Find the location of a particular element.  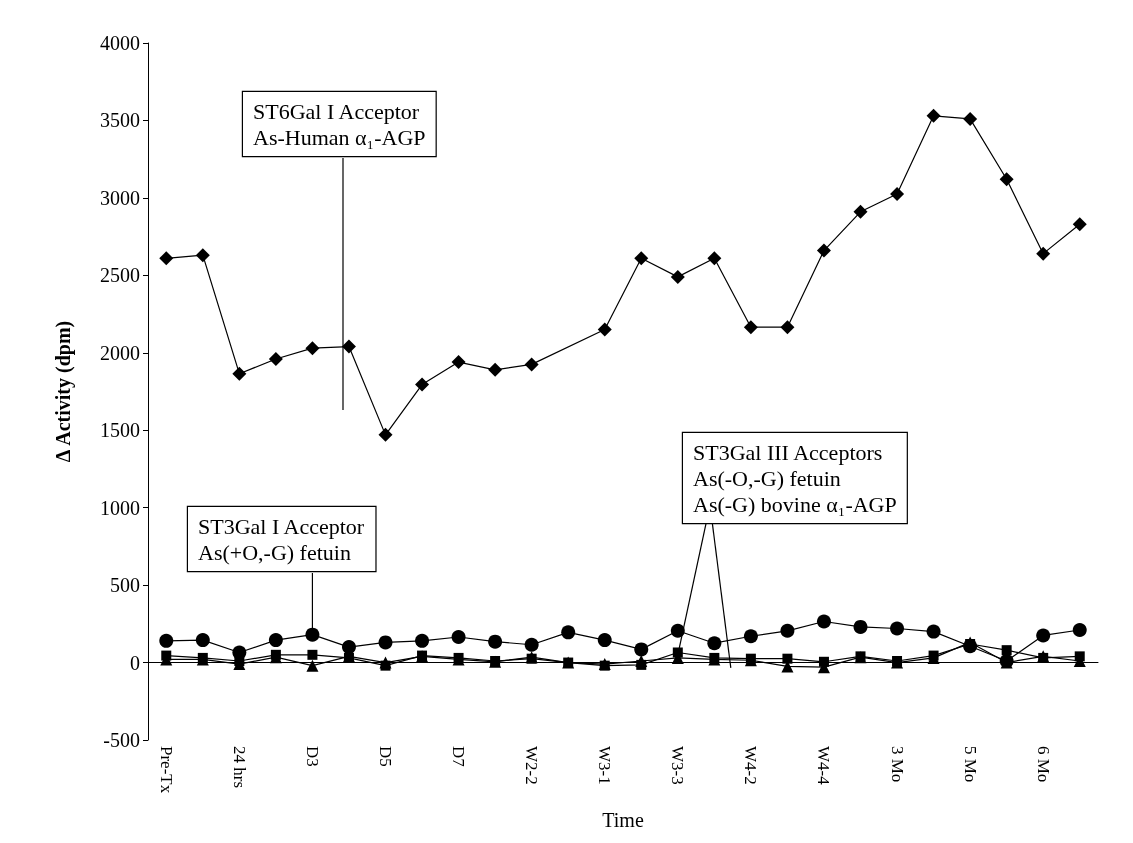

x-tick-label: 6 Mo is located at coordinates (1043, 764).